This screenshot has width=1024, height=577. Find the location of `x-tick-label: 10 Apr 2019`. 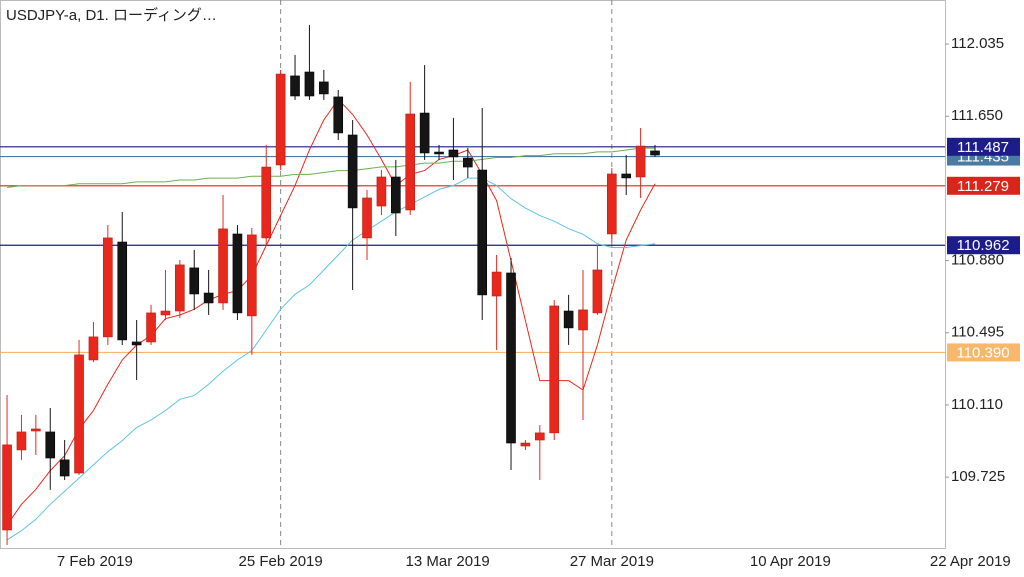

x-tick-label: 10 Apr 2019 is located at coordinates (790, 561).